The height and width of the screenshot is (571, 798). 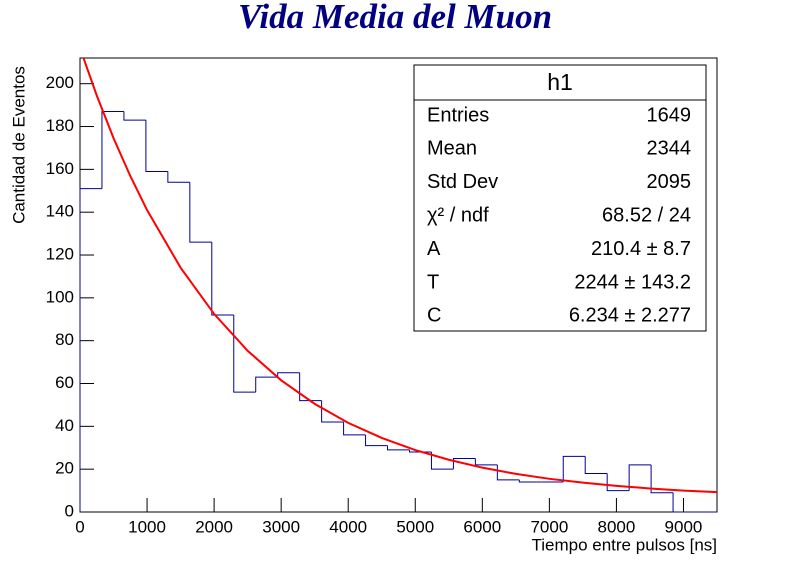 What do you see at coordinates (684, 526) in the screenshot?
I see `x-tick-label: 9000` at bounding box center [684, 526].